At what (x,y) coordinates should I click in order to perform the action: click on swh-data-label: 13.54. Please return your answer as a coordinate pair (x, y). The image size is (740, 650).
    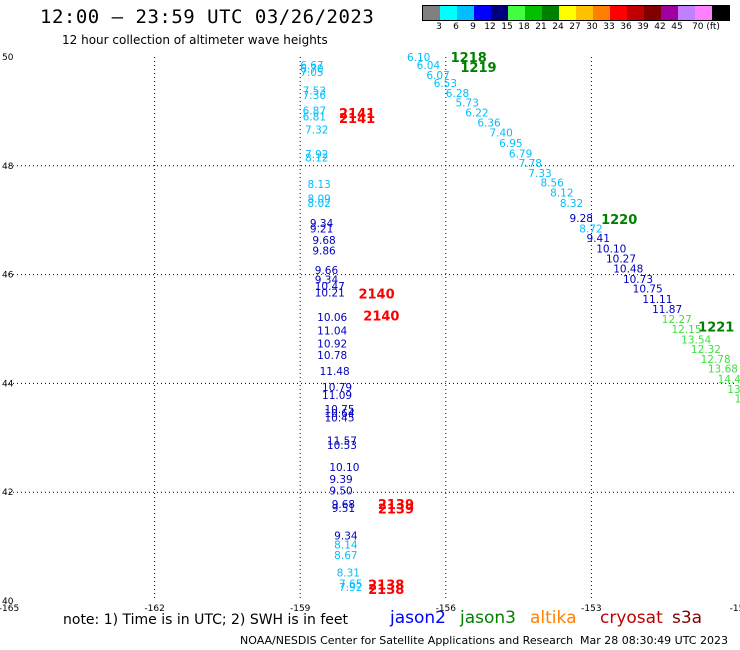
    Looking at the image, I should click on (696, 340).